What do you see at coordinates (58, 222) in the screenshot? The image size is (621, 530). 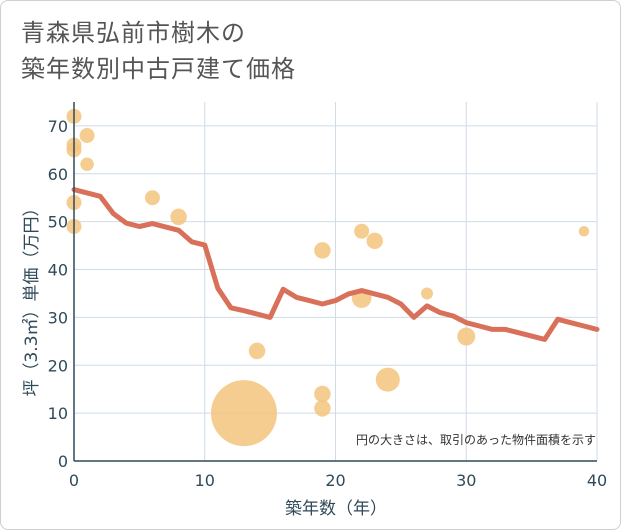 I see `y-tick-label: 50` at bounding box center [58, 222].